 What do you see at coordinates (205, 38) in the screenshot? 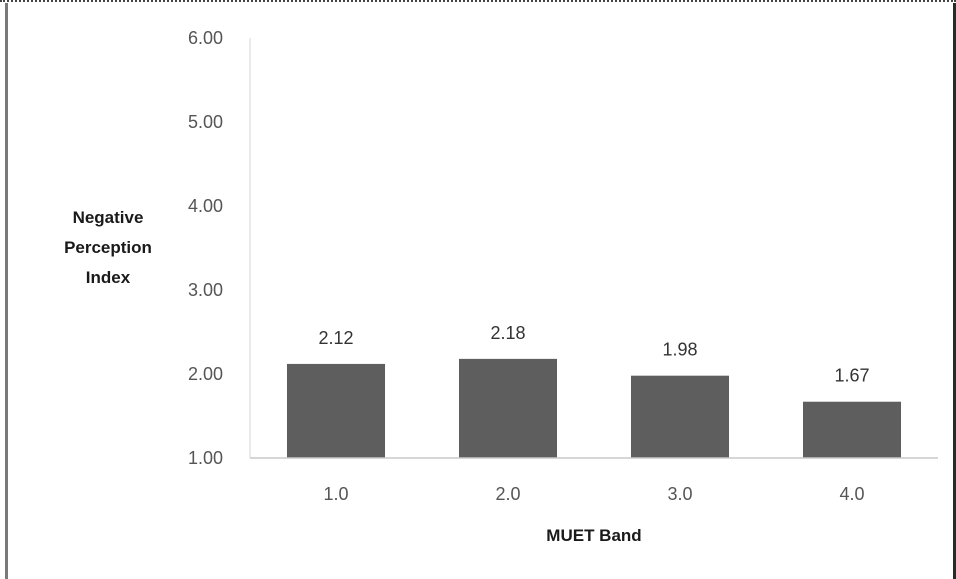
I see `y-tick-label: 6.00` at bounding box center [205, 38].